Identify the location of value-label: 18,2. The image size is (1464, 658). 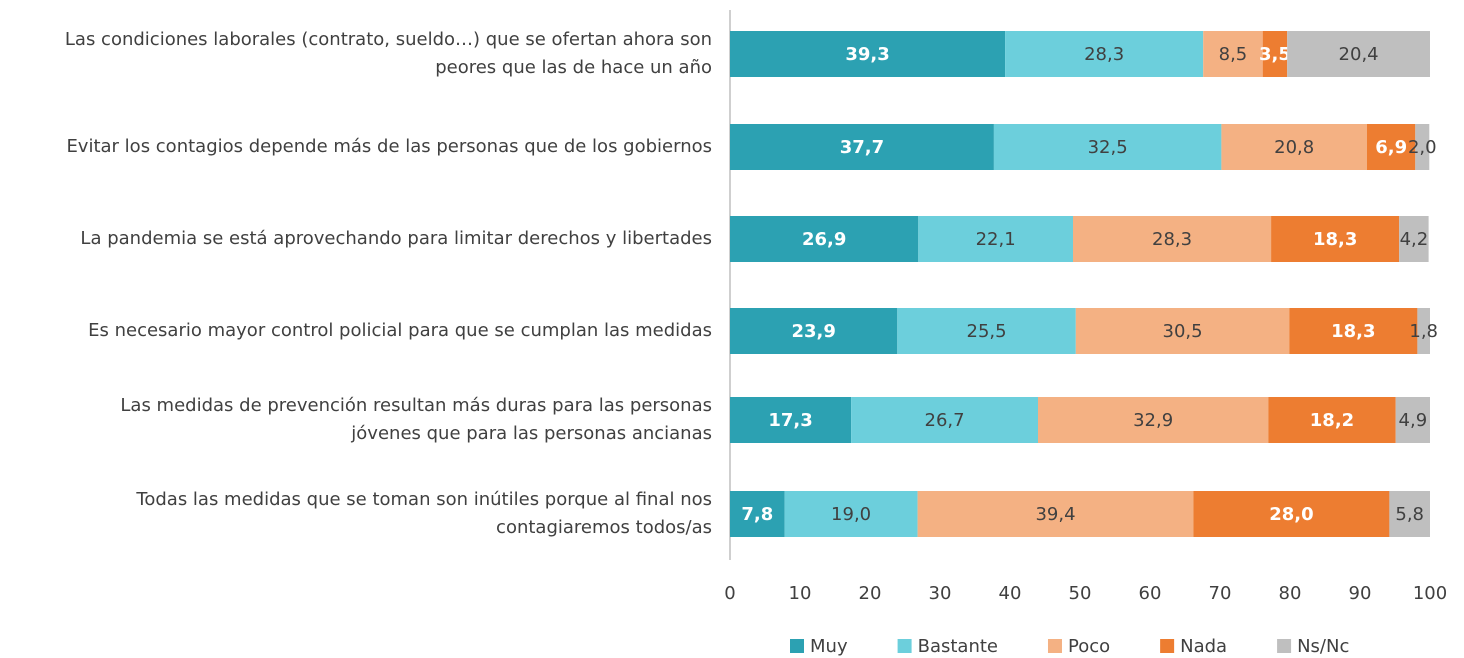
(1332, 420).